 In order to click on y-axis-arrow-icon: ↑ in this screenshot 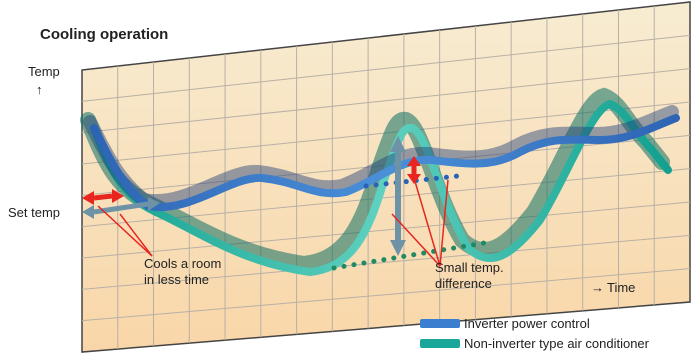, I will do `click(39, 89)`.